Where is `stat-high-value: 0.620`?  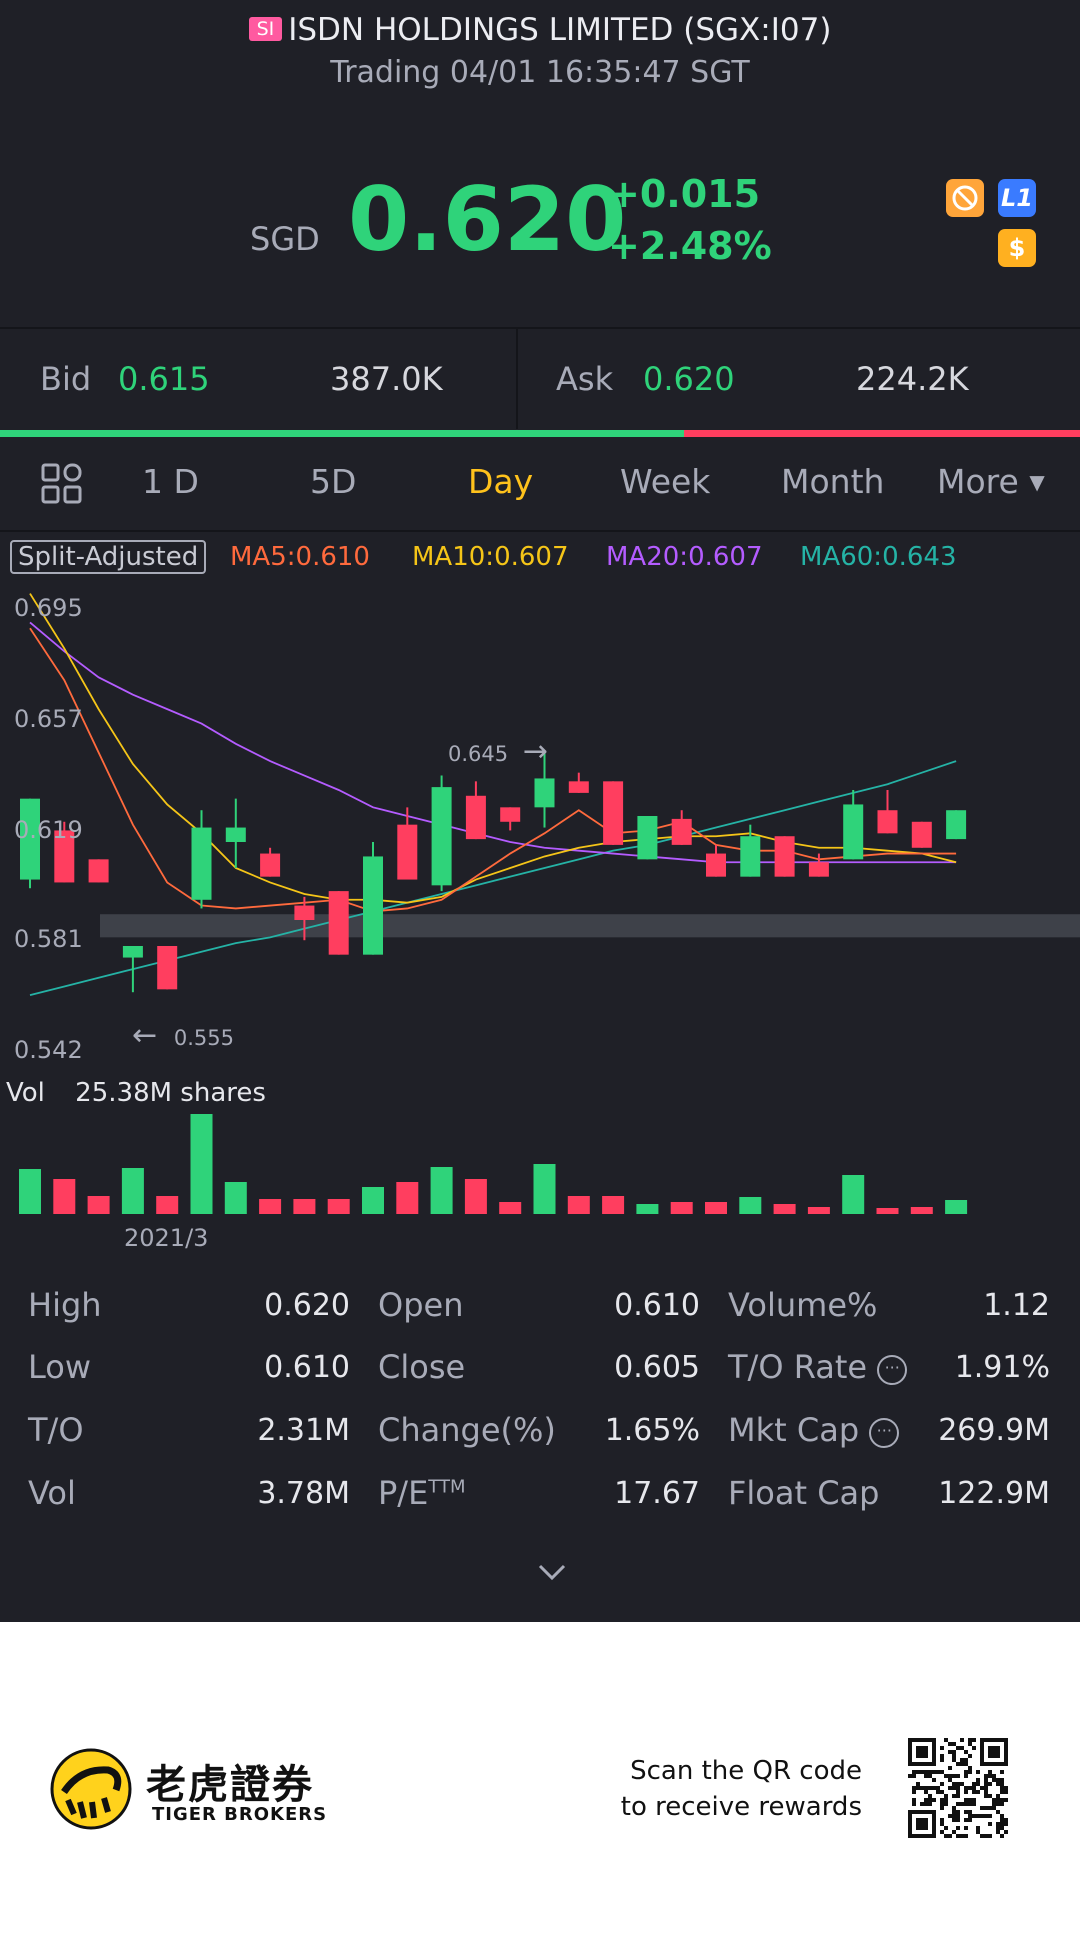
stat-high-value: 0.620 is located at coordinates (307, 1305).